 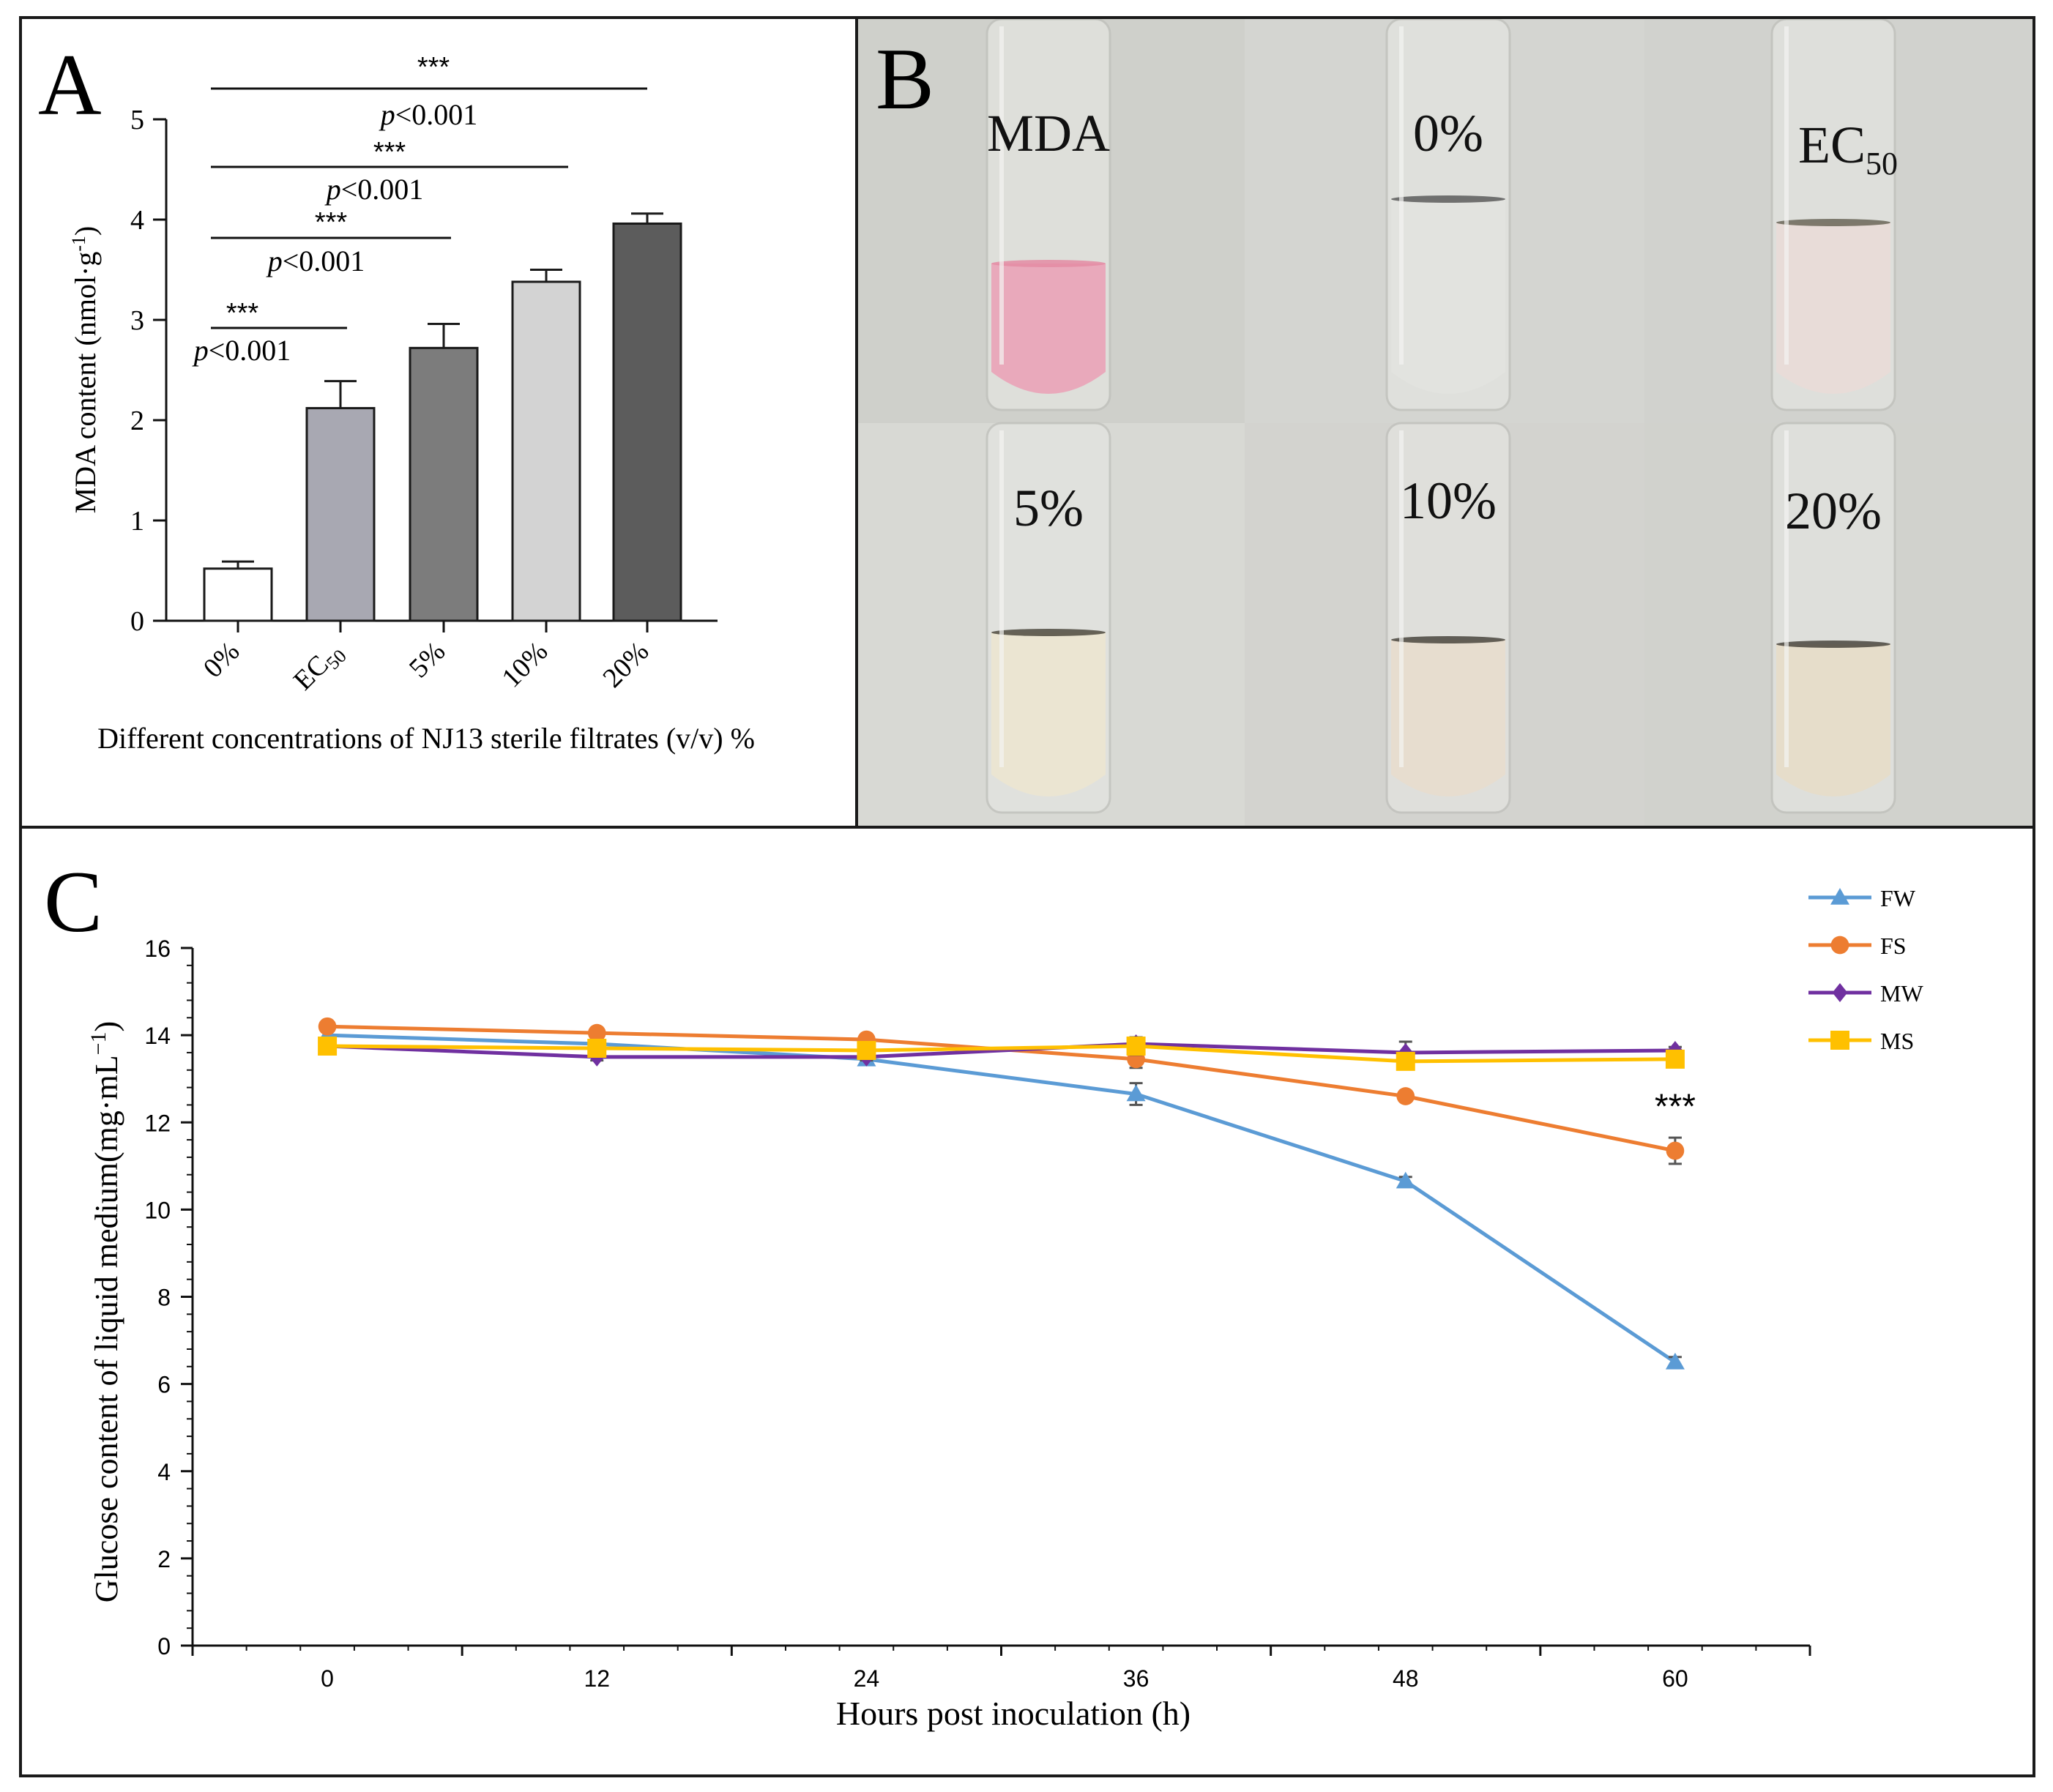 I want to click on photo-tile-label-main: MDA, so click(x=1048, y=133).